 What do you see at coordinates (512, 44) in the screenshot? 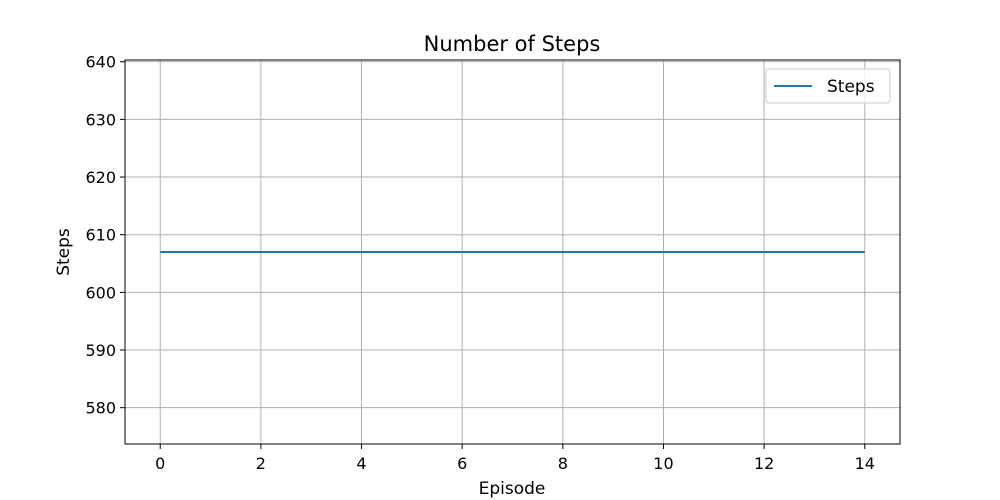
I see `chart-title: Number of Steps` at bounding box center [512, 44].